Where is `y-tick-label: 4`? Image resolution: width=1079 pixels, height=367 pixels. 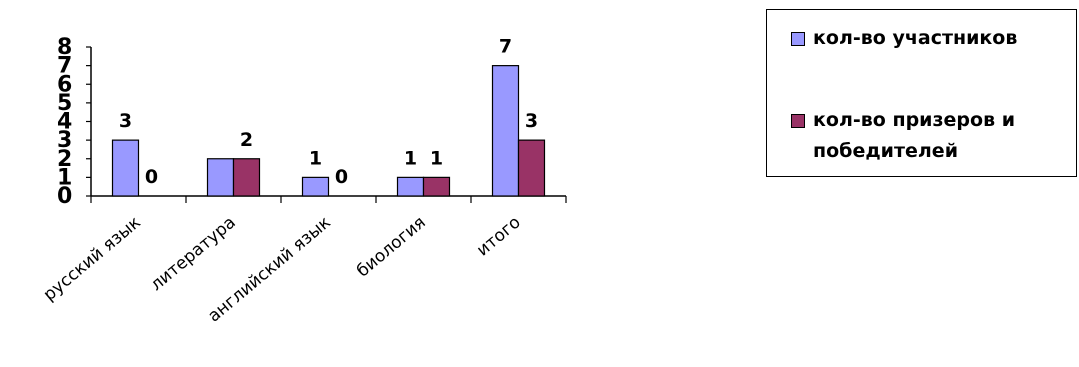
y-tick-label: 4 is located at coordinates (64, 122).